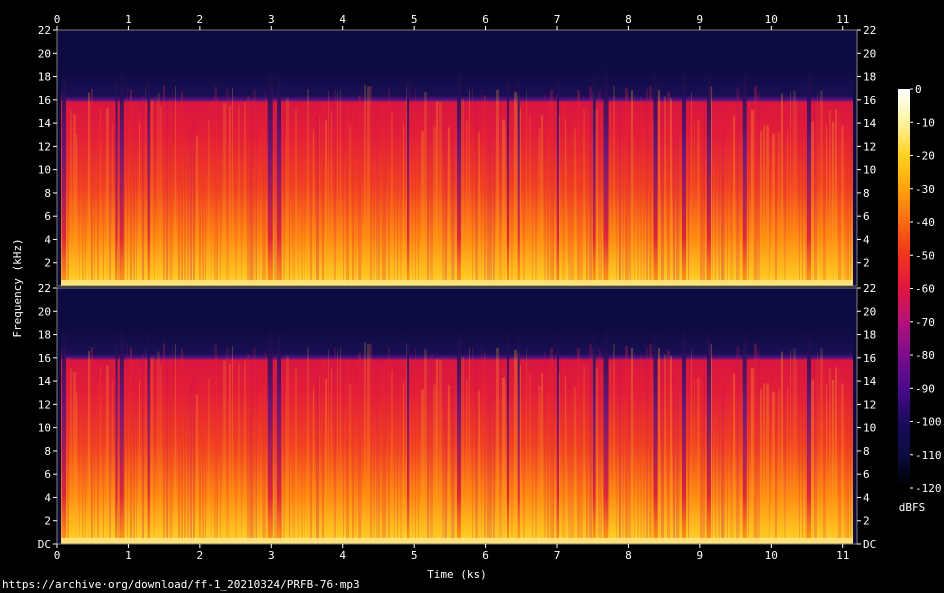 The width and height of the screenshot is (944, 593). I want to click on y-tick-label: 10, so click(869, 170).